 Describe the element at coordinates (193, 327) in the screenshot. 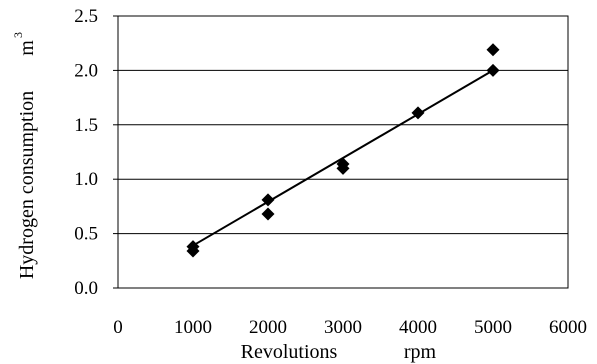

I see `x-tick-label: 1000` at that location.